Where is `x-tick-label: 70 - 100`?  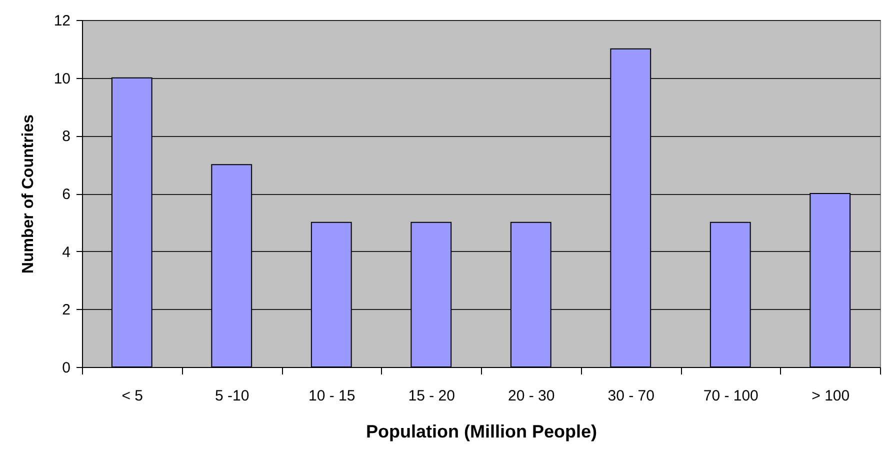
x-tick-label: 70 - 100 is located at coordinates (730, 396).